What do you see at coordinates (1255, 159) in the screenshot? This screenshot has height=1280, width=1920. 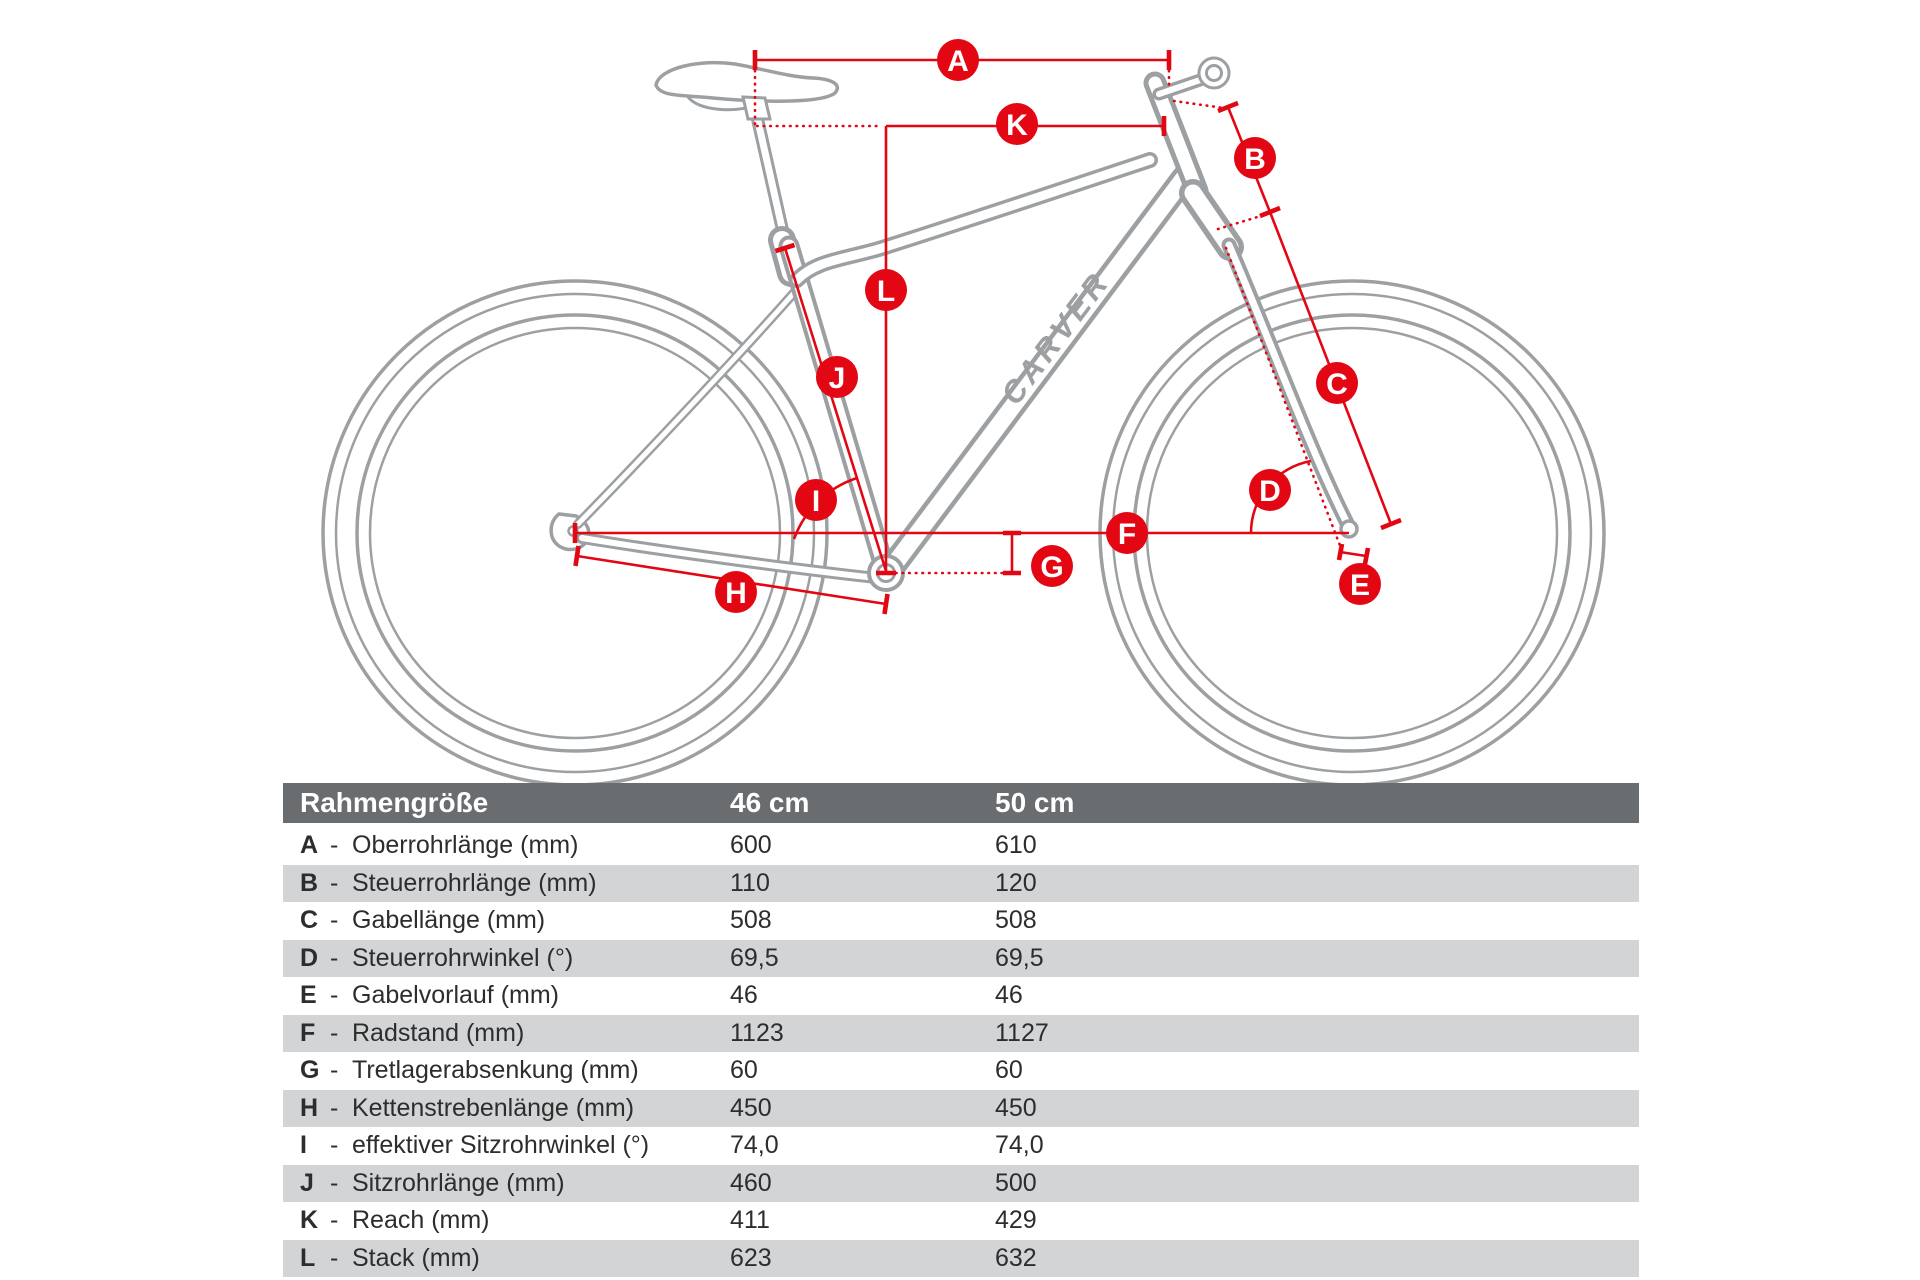 I see `svg-text: B` at bounding box center [1255, 159].